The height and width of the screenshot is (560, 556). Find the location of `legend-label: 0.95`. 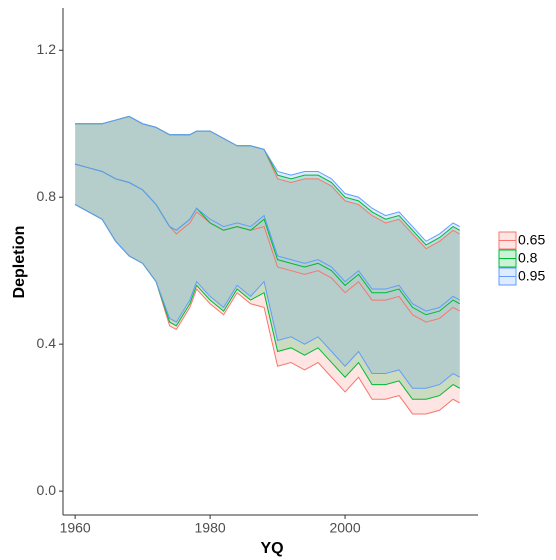

legend-label: 0.95 is located at coordinates (531, 276).